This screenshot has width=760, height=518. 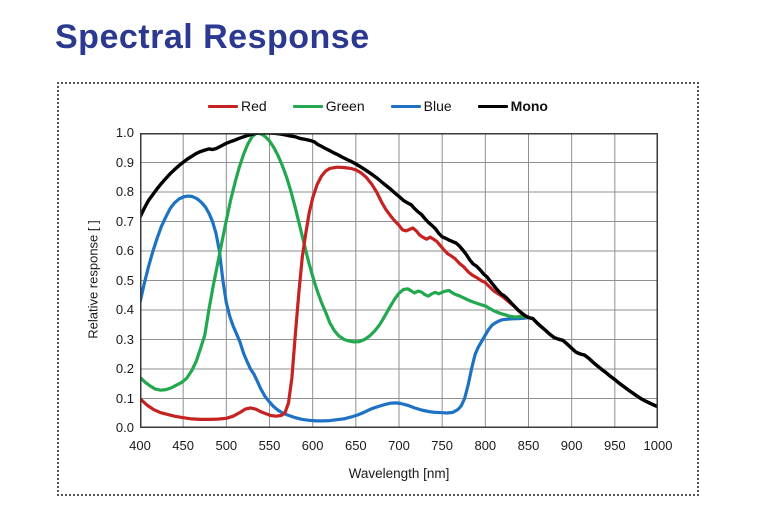 I want to click on y-tick-label: 0.9, so click(x=124, y=162).